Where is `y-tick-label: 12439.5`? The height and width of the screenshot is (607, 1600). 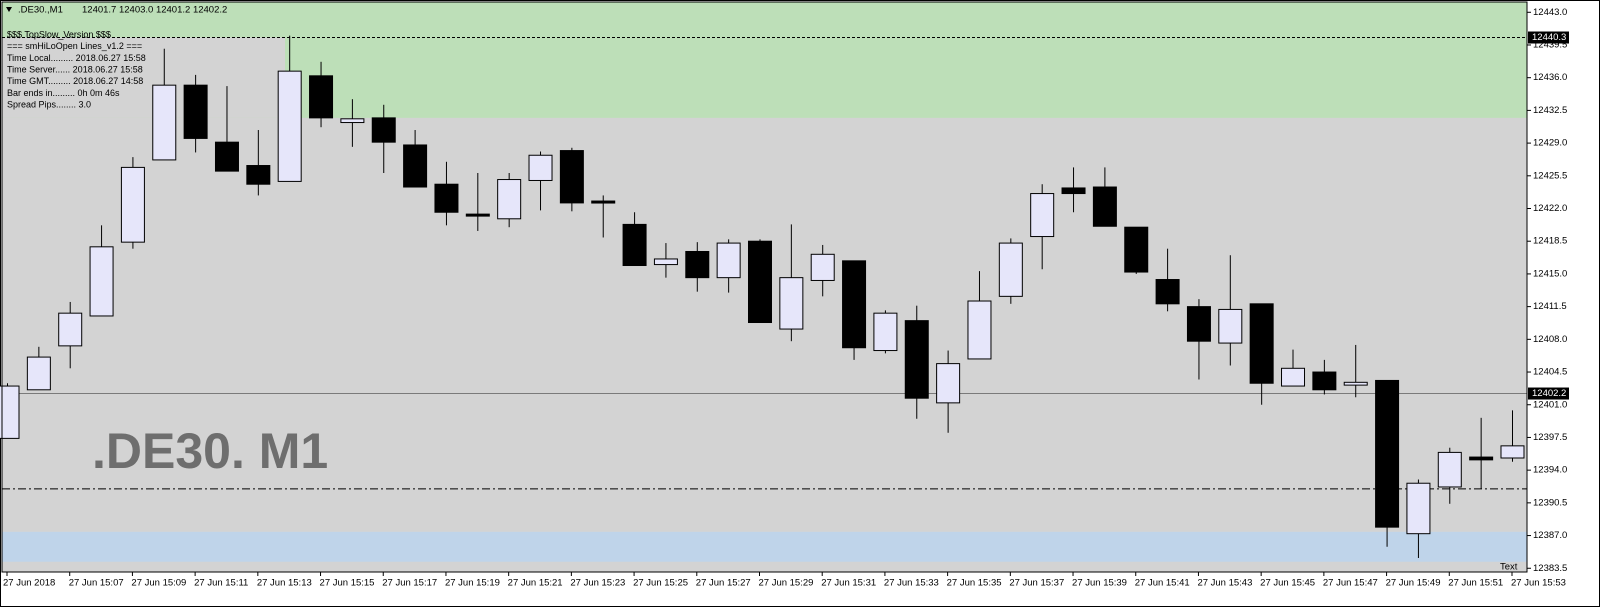 y-tick-label: 12439.5 is located at coordinates (1550, 44).